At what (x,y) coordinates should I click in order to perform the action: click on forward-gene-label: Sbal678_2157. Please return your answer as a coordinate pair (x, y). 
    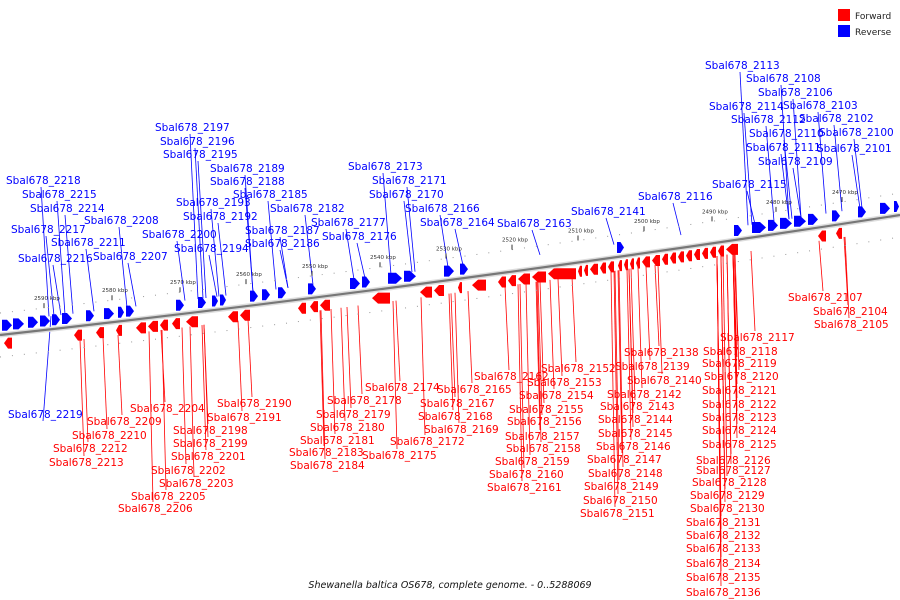
    Looking at the image, I should click on (542, 437).